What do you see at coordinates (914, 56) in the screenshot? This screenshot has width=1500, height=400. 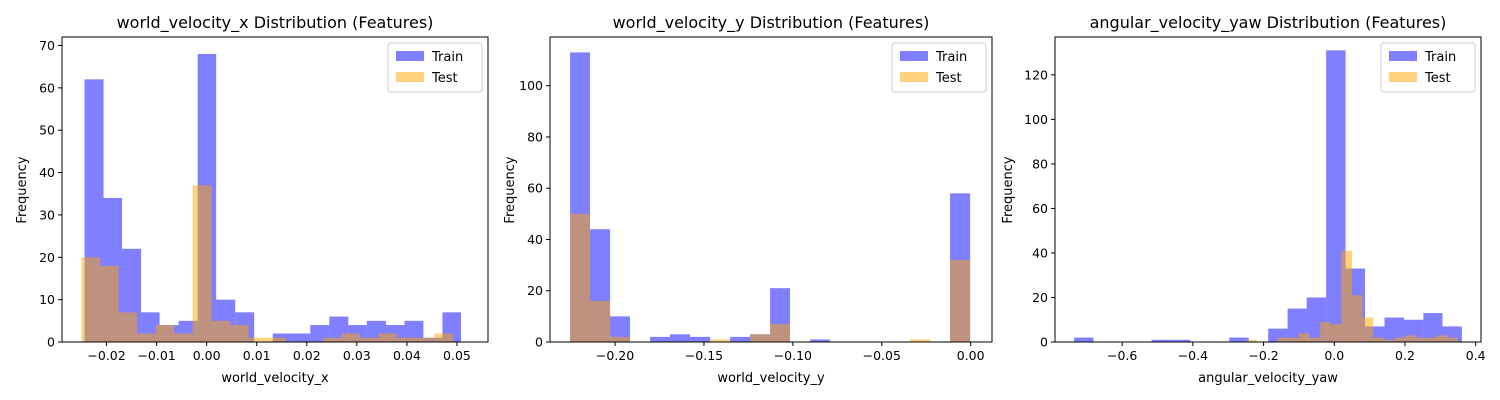 I see `legend-swatch-train` at bounding box center [914, 56].